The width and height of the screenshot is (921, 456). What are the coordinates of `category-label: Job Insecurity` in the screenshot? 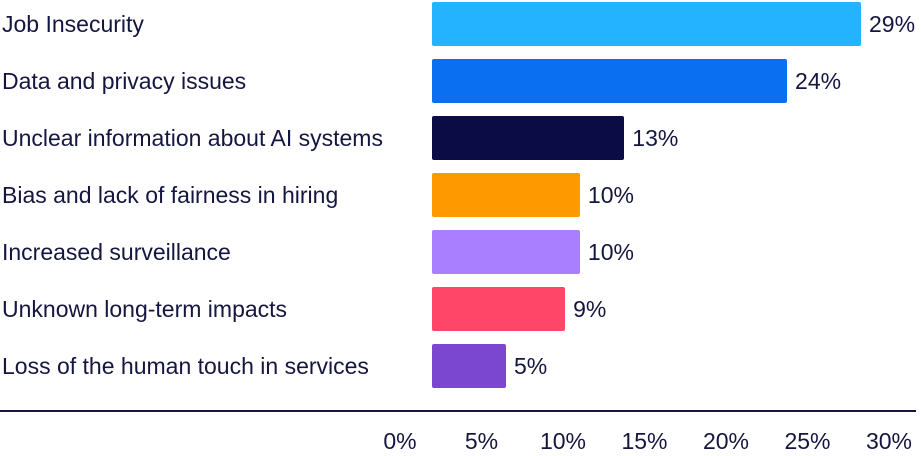 It's located at (73, 24).